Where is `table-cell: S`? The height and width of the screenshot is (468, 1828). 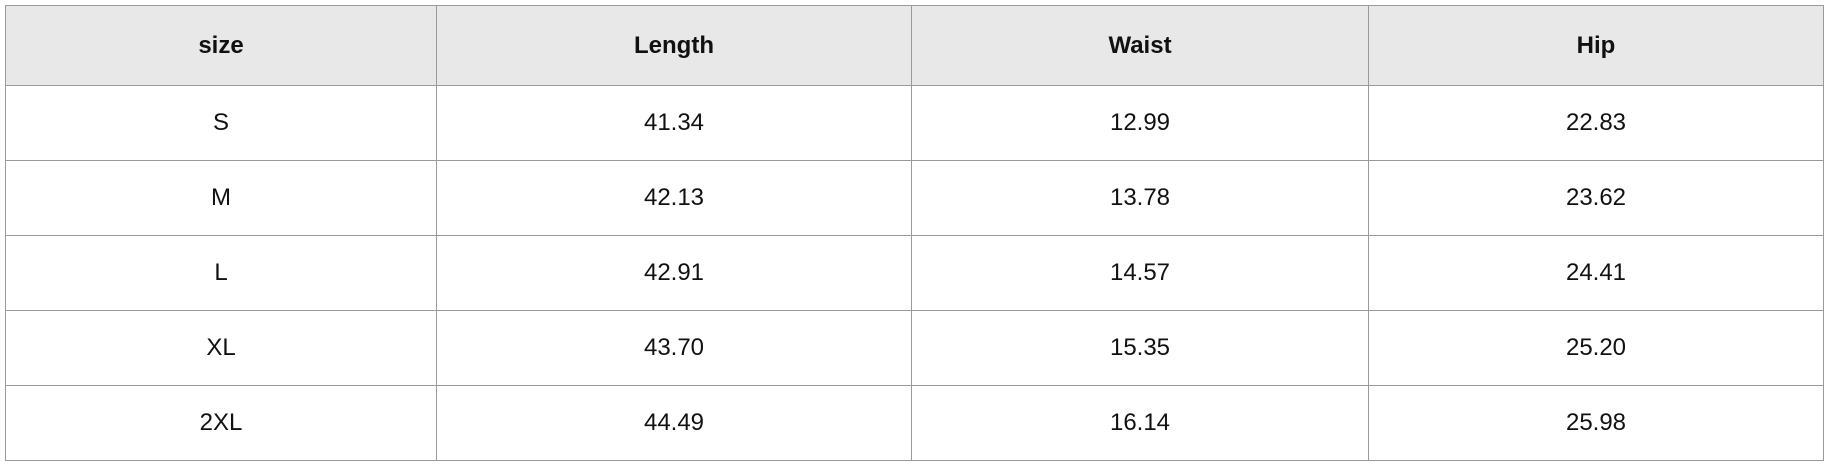 table-cell: S is located at coordinates (221, 123).